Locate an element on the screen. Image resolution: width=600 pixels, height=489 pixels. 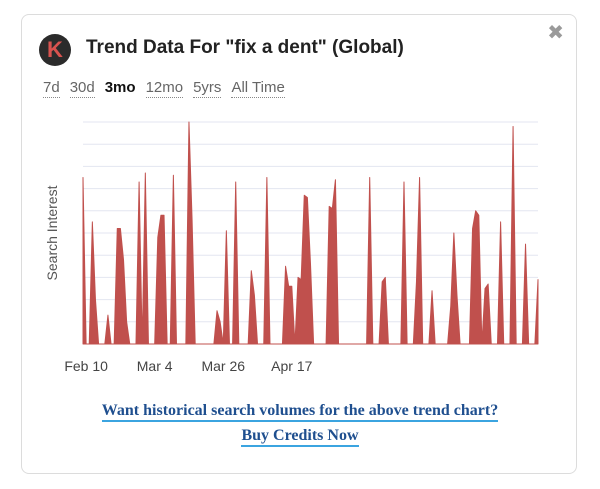
range-30d: 30d is located at coordinates (82, 88).